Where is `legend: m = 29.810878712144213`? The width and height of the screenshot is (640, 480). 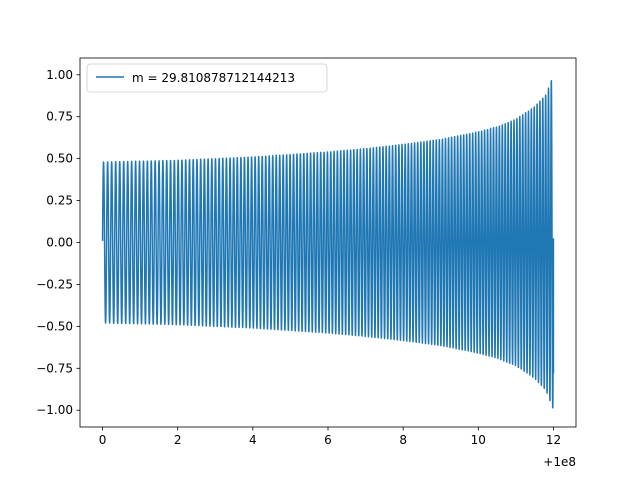 legend: m = 29.810878712144213 is located at coordinates (207, 78).